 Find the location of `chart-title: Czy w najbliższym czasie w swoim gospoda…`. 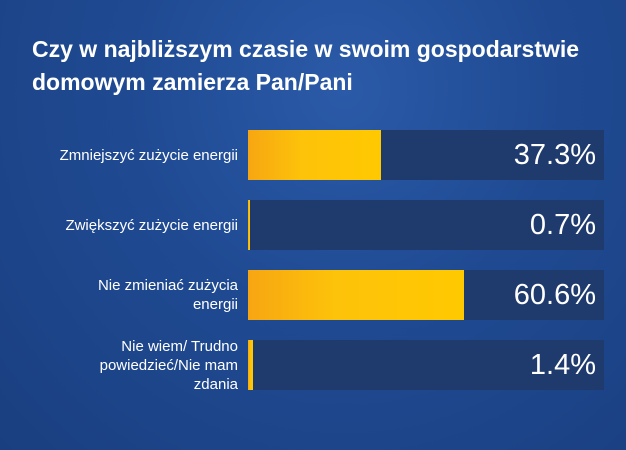

chart-title: Czy w najbliższym czasie w swoim gospoda… is located at coordinates (306, 65).